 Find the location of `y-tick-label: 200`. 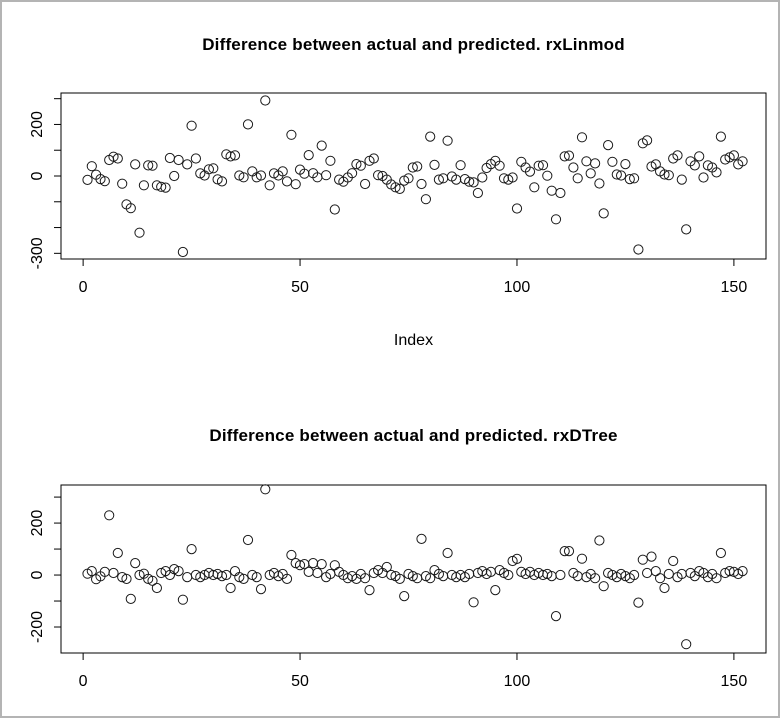

y-tick-label: 200 is located at coordinates (37, 523).